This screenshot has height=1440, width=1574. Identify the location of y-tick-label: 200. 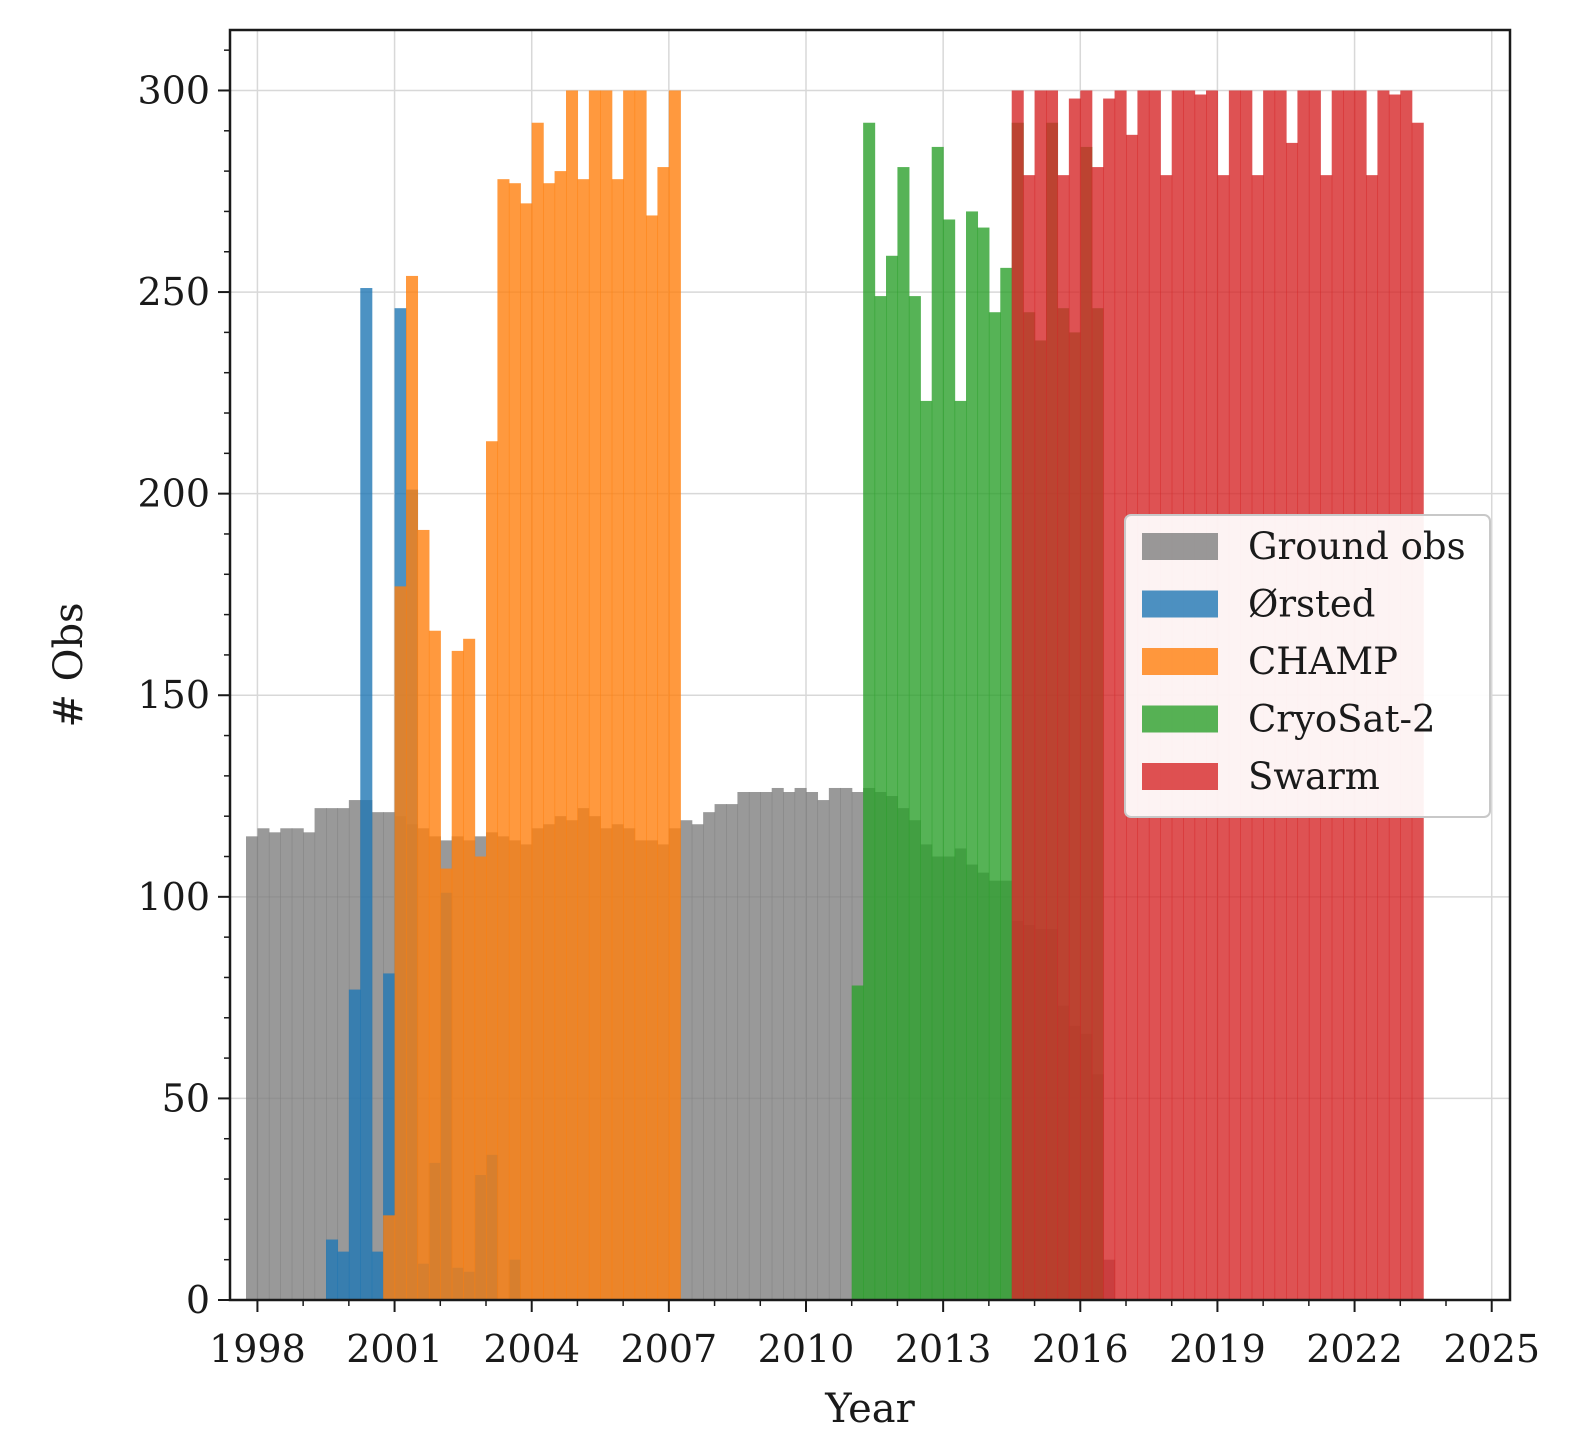
(173, 494).